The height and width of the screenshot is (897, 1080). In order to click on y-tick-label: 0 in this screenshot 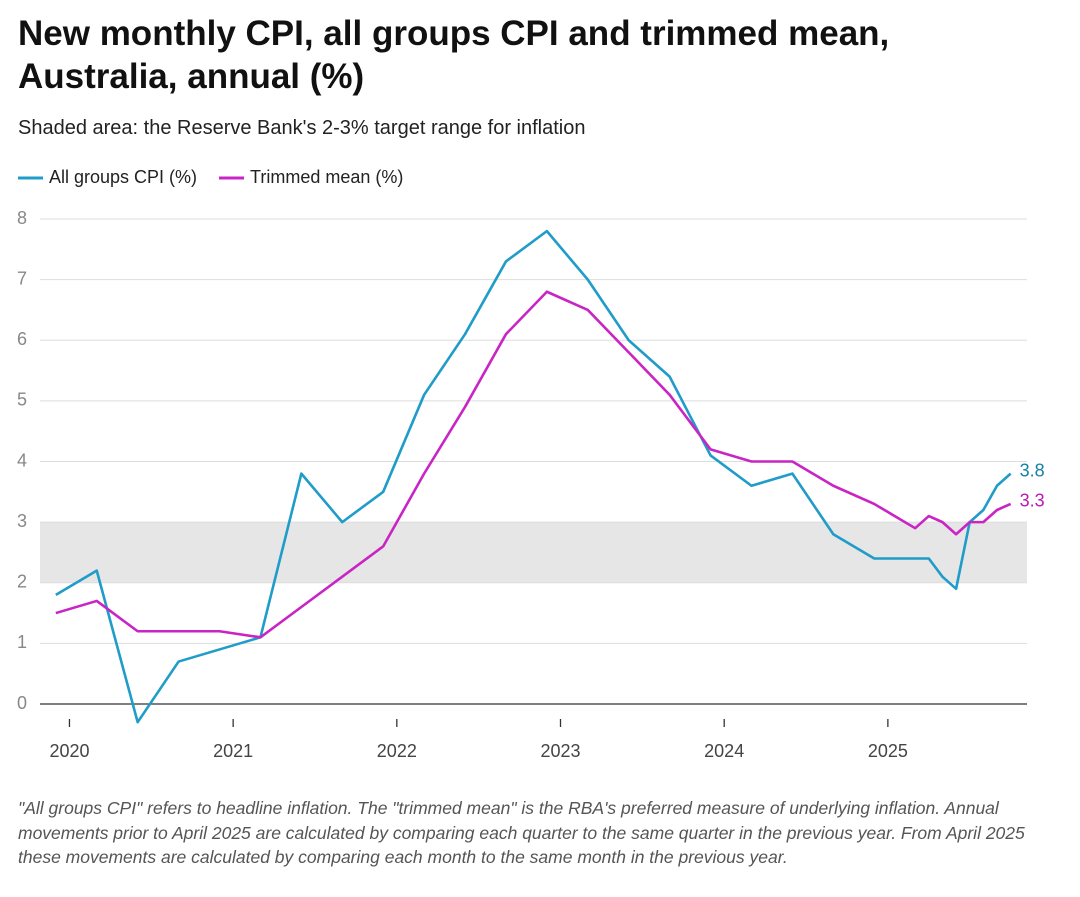, I will do `click(22, 703)`.